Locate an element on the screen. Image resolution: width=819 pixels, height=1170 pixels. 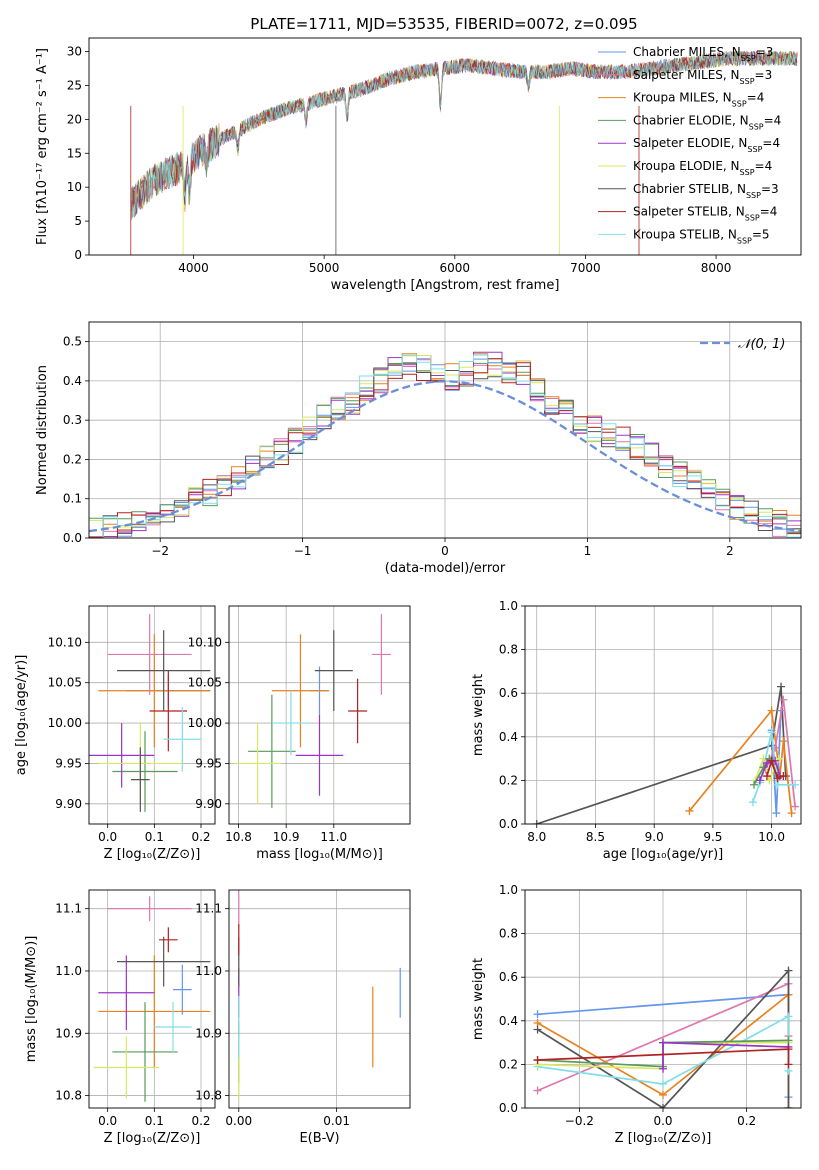
plot-area-massweight_vs_age is located at coordinates (666, 753).